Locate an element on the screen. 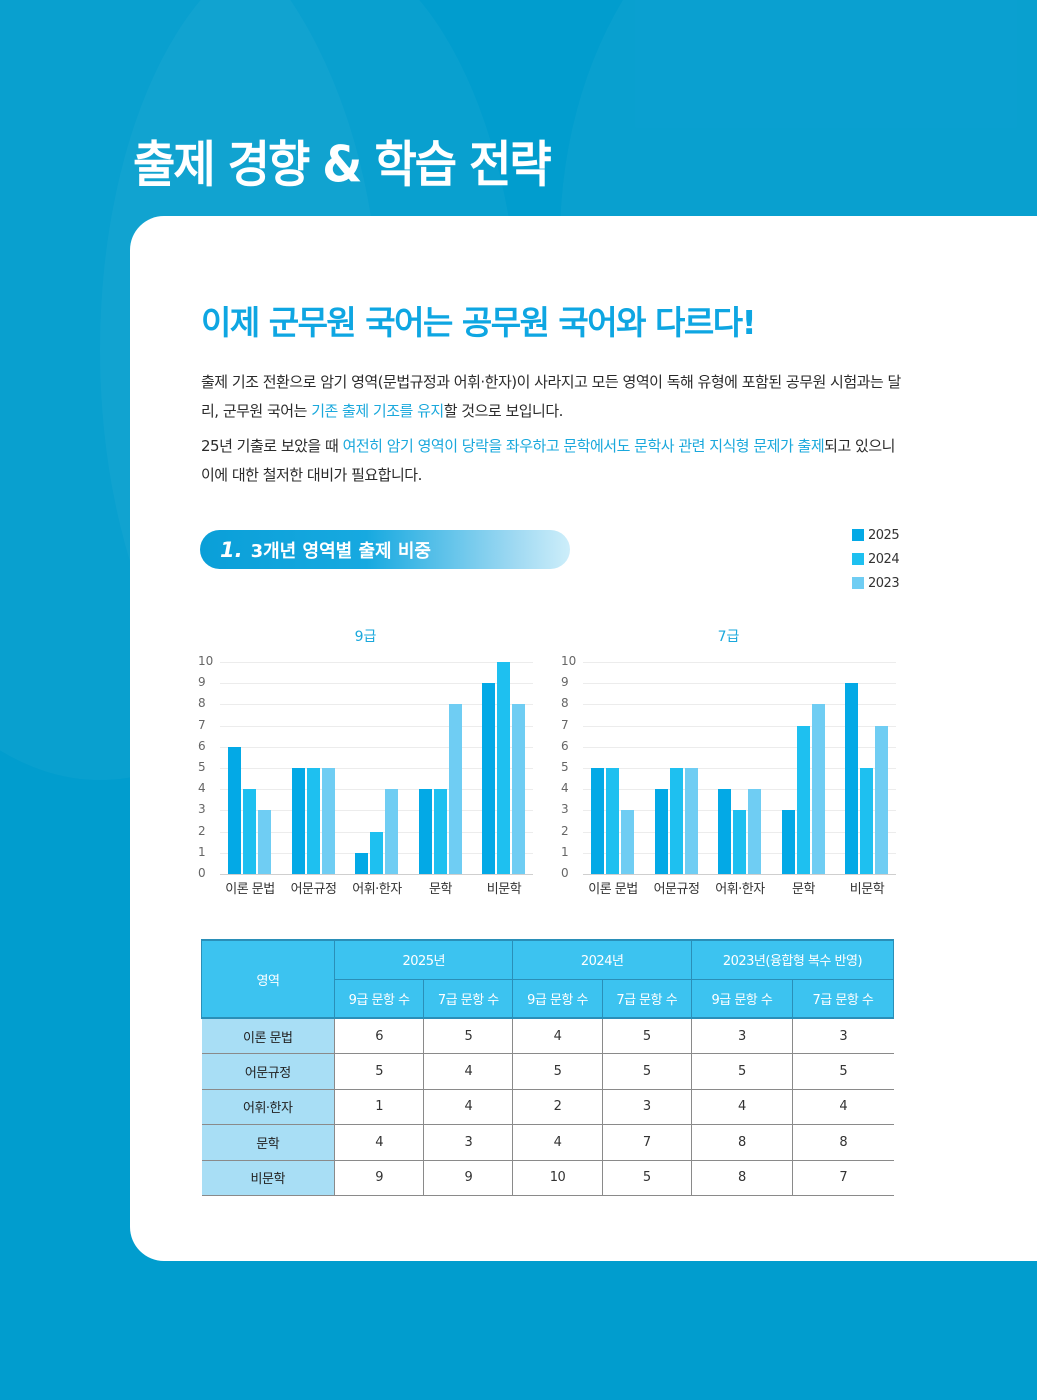  section-heading: 1. 3개년 영역별 출제 비중 is located at coordinates (385, 549).